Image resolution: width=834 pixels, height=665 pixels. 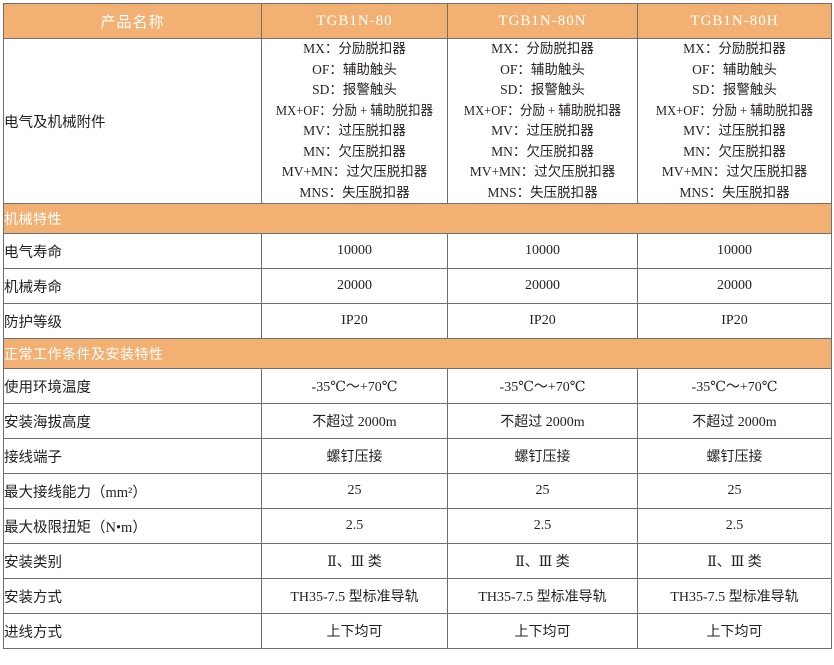 I want to click on table-row: 电气寿命 10000 10000 10000, so click(x=417, y=251).